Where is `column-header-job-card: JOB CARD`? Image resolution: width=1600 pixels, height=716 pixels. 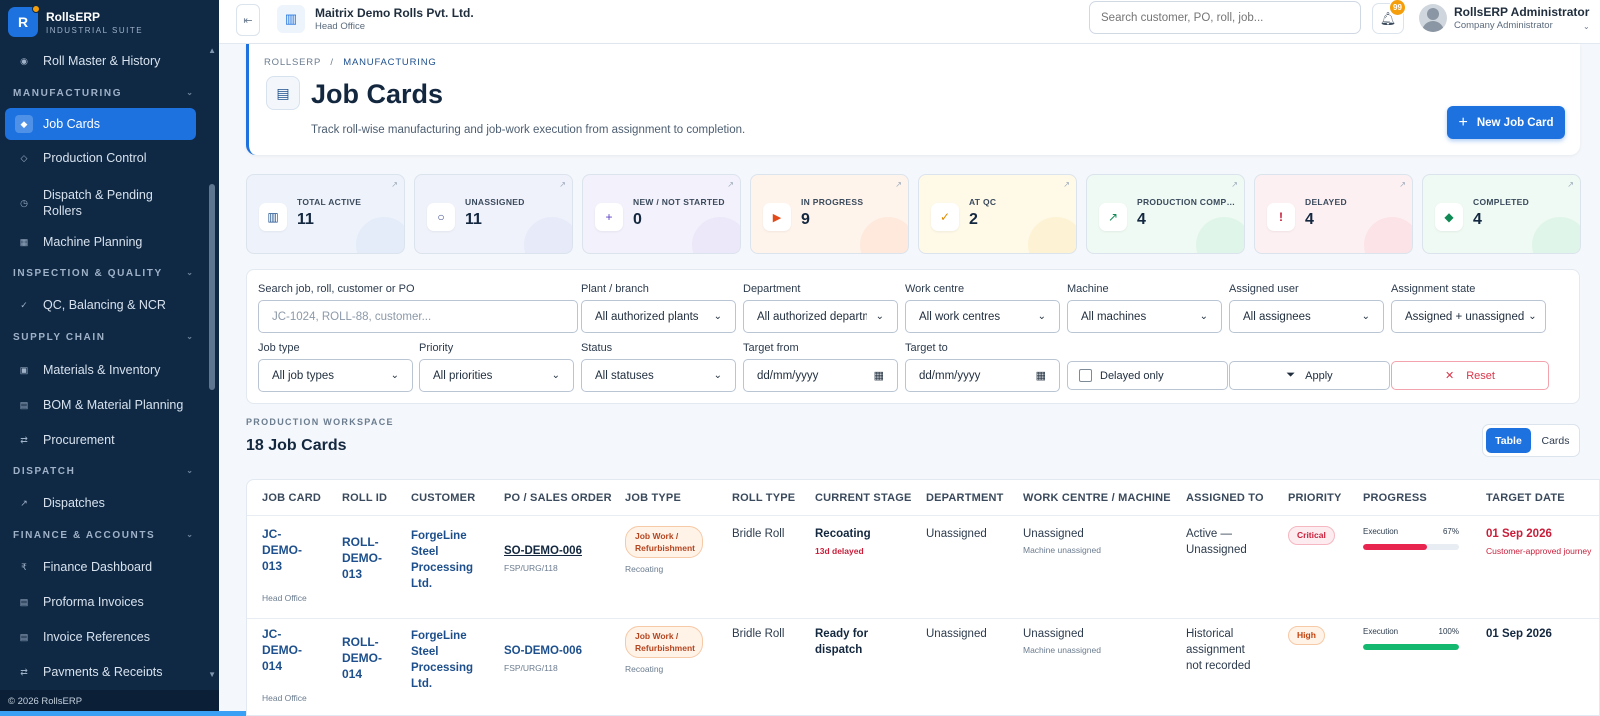 column-header-job-card: JOB CARD is located at coordinates (292, 498).